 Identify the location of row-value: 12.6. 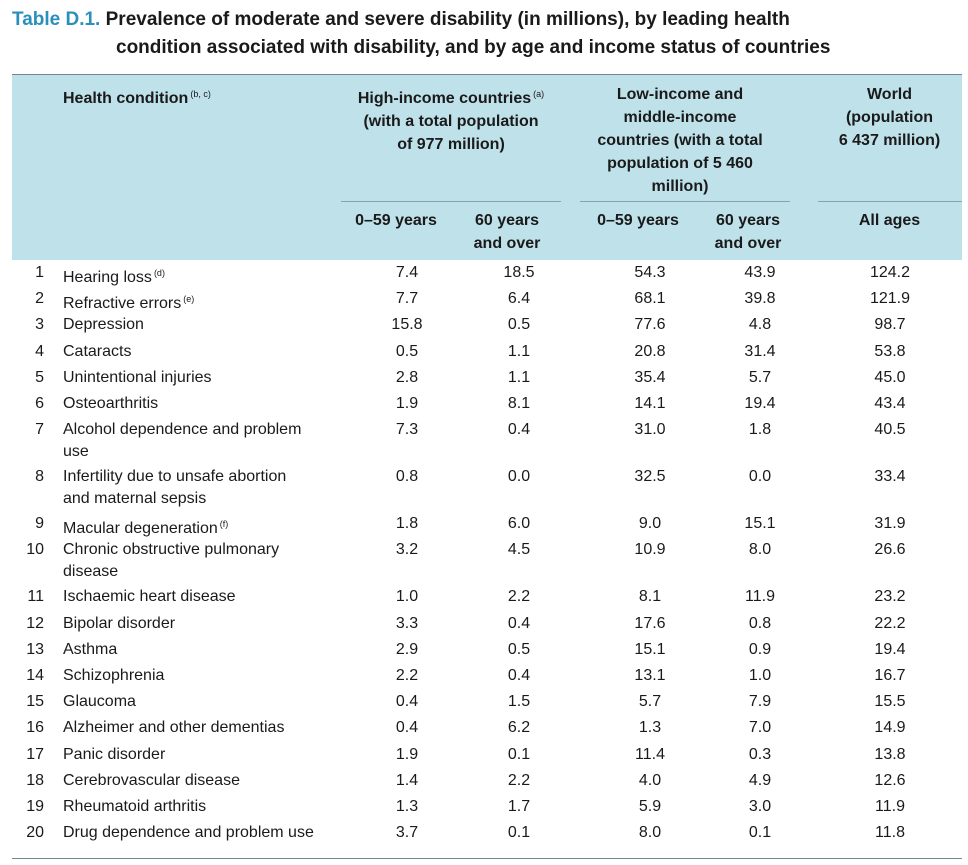
(890, 780).